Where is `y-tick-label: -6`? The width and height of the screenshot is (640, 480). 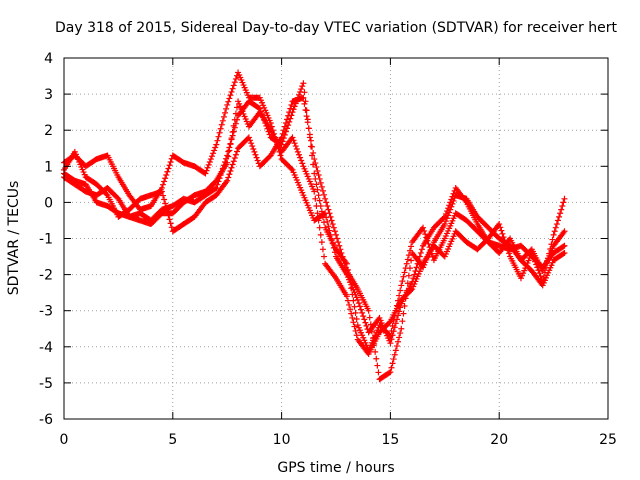 y-tick-label: -6 is located at coordinates (46, 420).